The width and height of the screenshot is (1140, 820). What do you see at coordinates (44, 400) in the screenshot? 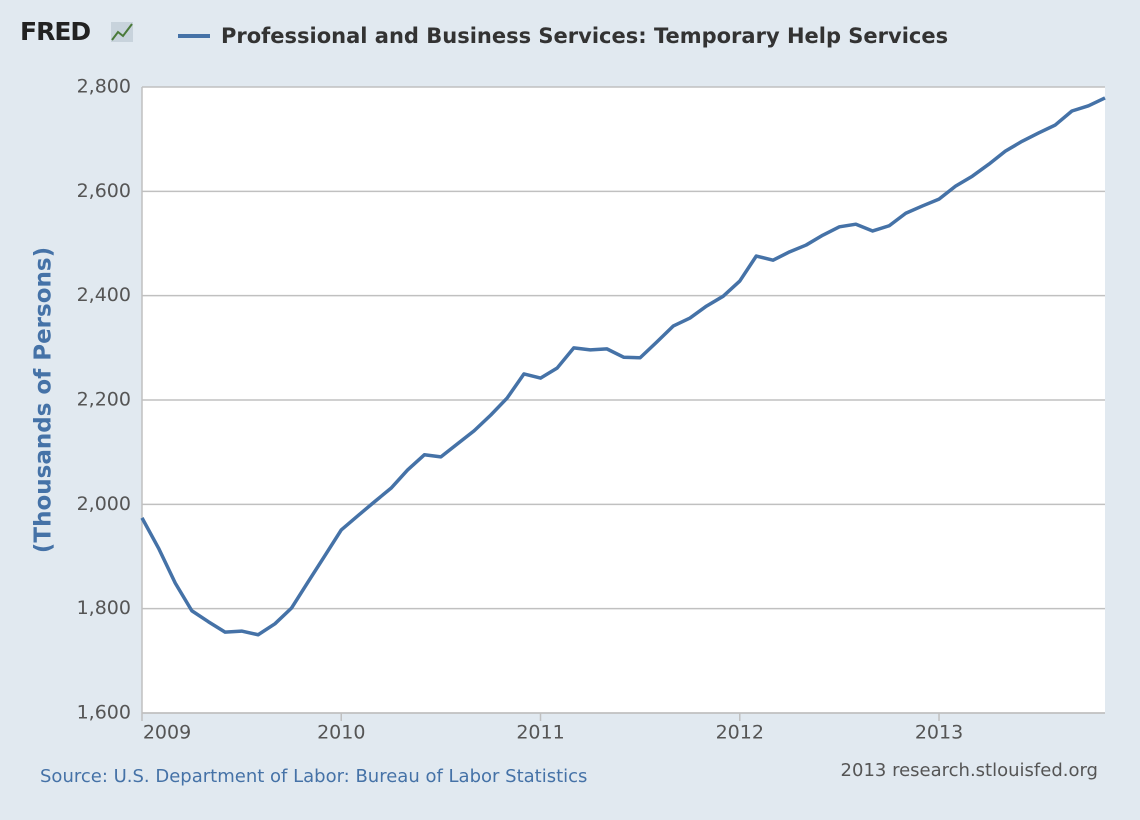
I see `y-axis-label: (Thousands of Persons)` at bounding box center [44, 400].